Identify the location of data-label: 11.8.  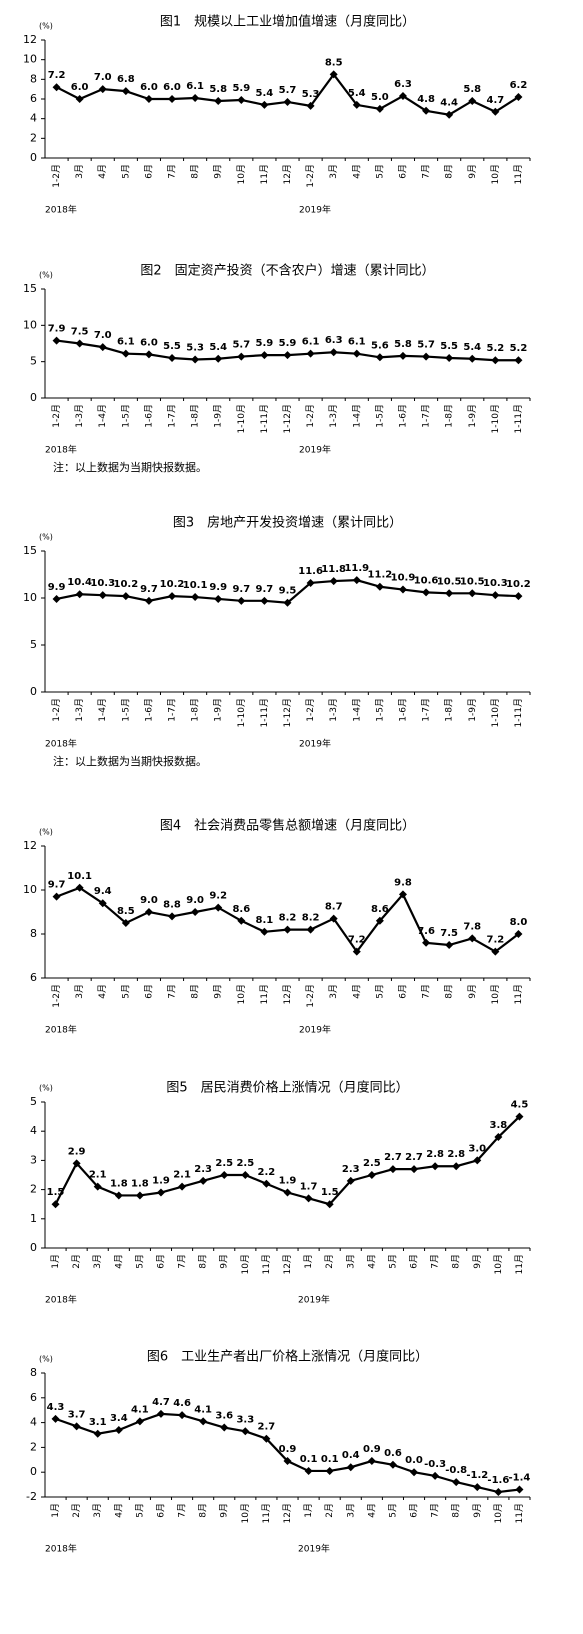
(333, 569).